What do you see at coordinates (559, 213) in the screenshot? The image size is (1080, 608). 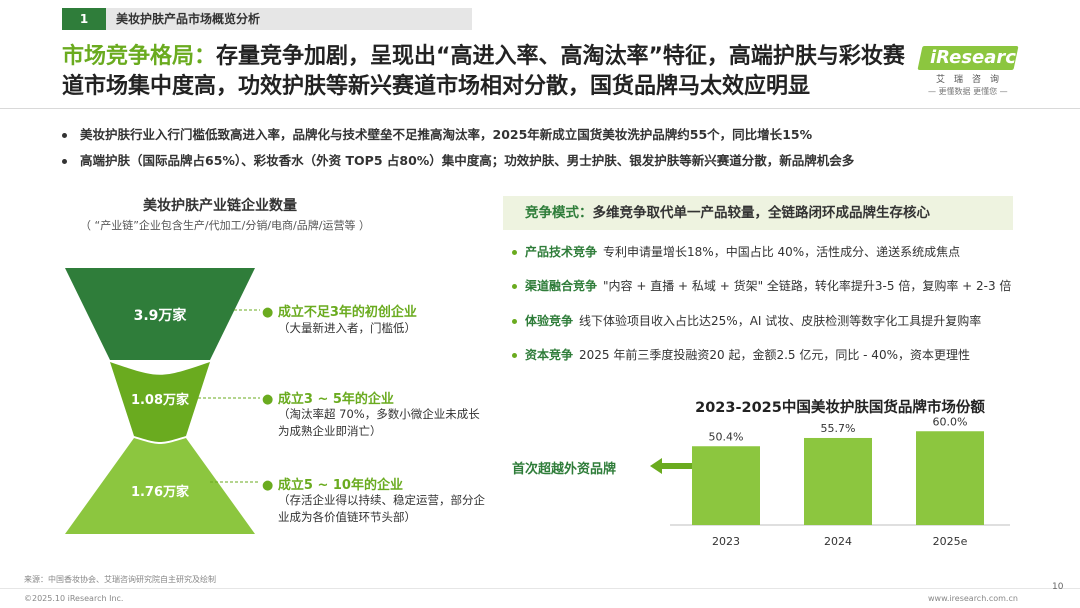 I see `competition-label: 竞争模式：` at bounding box center [559, 213].